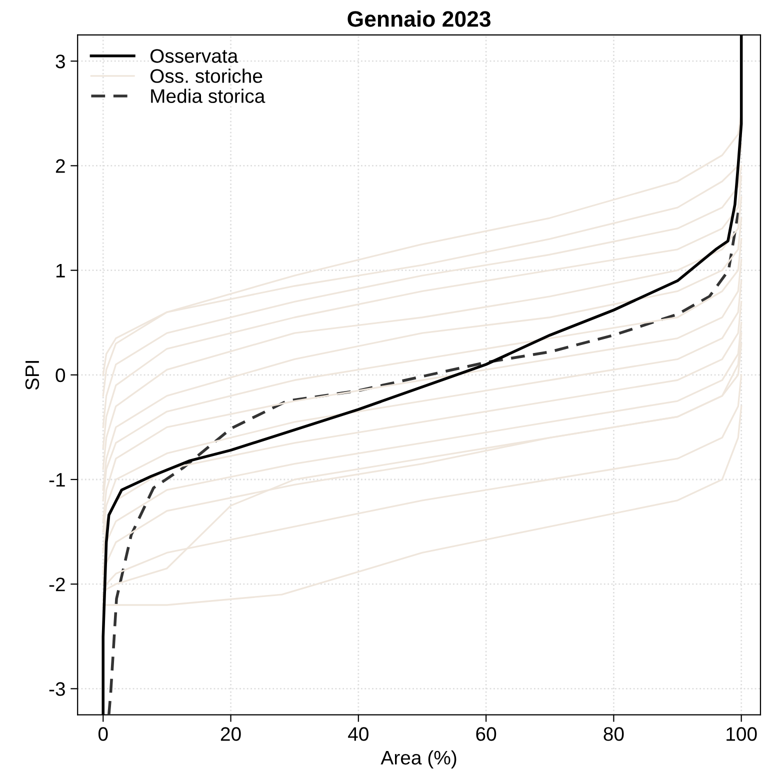  I want to click on y-tick-label: -3, so click(57, 689).